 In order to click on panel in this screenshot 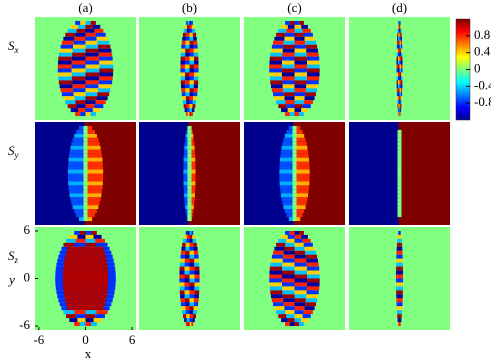, I will do `click(85, 173)`.